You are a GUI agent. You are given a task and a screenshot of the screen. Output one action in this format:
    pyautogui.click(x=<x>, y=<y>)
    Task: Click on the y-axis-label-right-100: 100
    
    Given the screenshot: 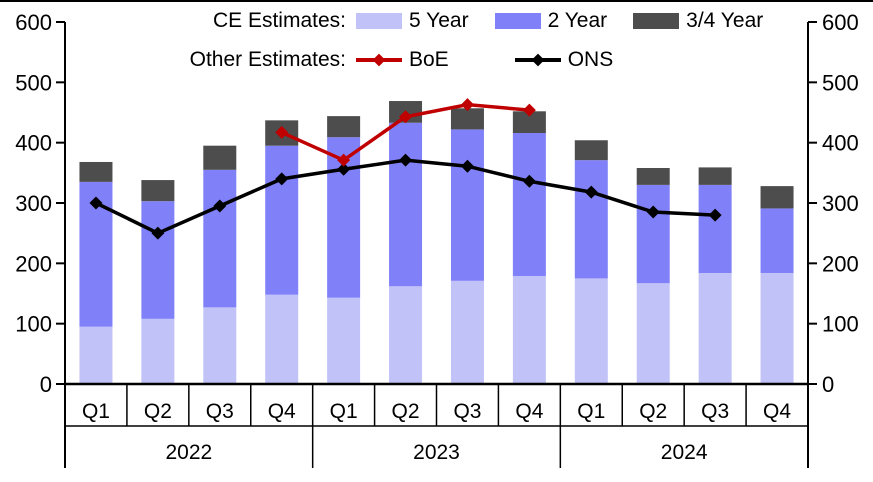 What is the action you would take?
    pyautogui.click(x=840, y=324)
    